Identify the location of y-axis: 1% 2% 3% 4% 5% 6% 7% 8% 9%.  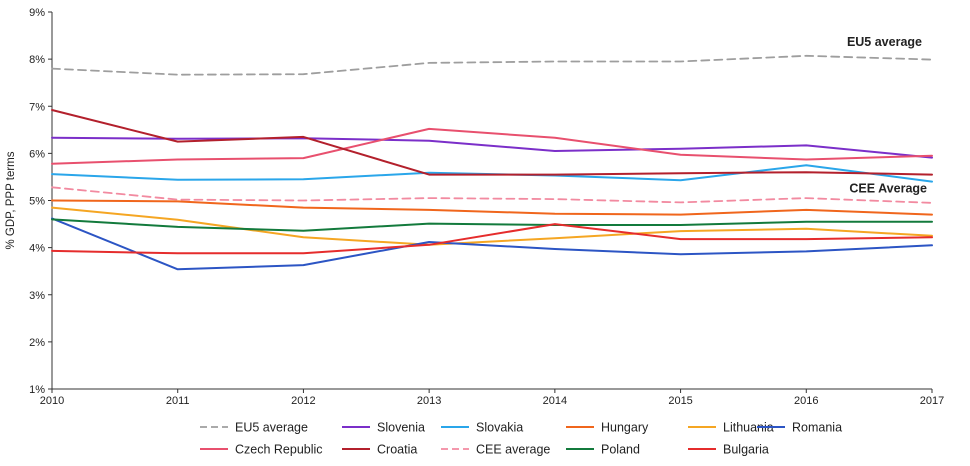
(41, 201).